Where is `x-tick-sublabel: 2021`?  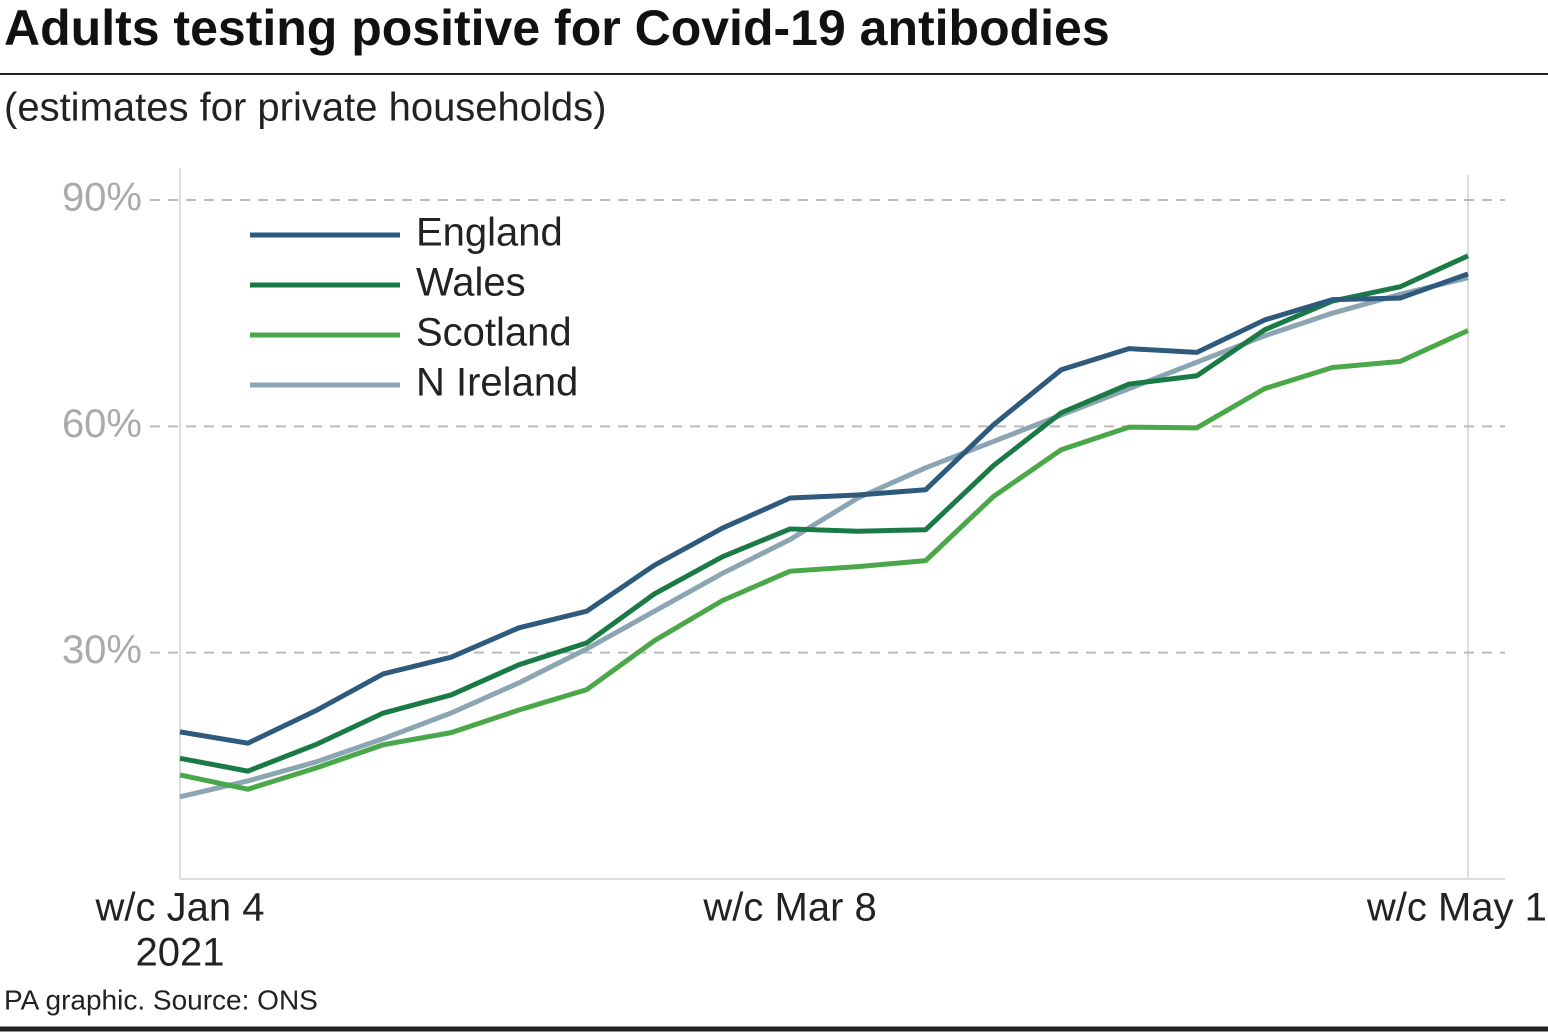
x-tick-sublabel: 2021 is located at coordinates (180, 953).